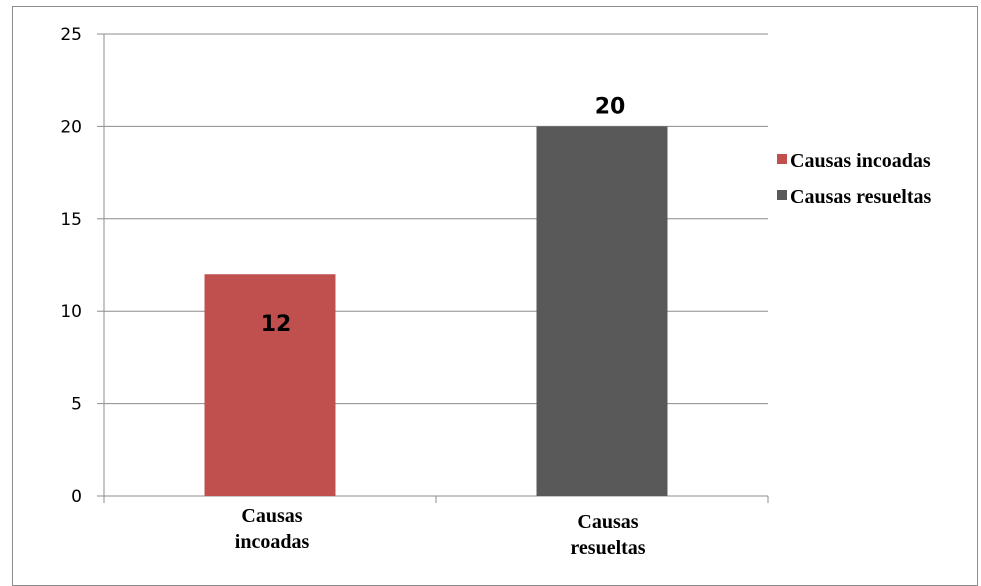 This screenshot has height=586, width=981. What do you see at coordinates (71, 35) in the screenshot?
I see `y-tick-label: 25` at bounding box center [71, 35].